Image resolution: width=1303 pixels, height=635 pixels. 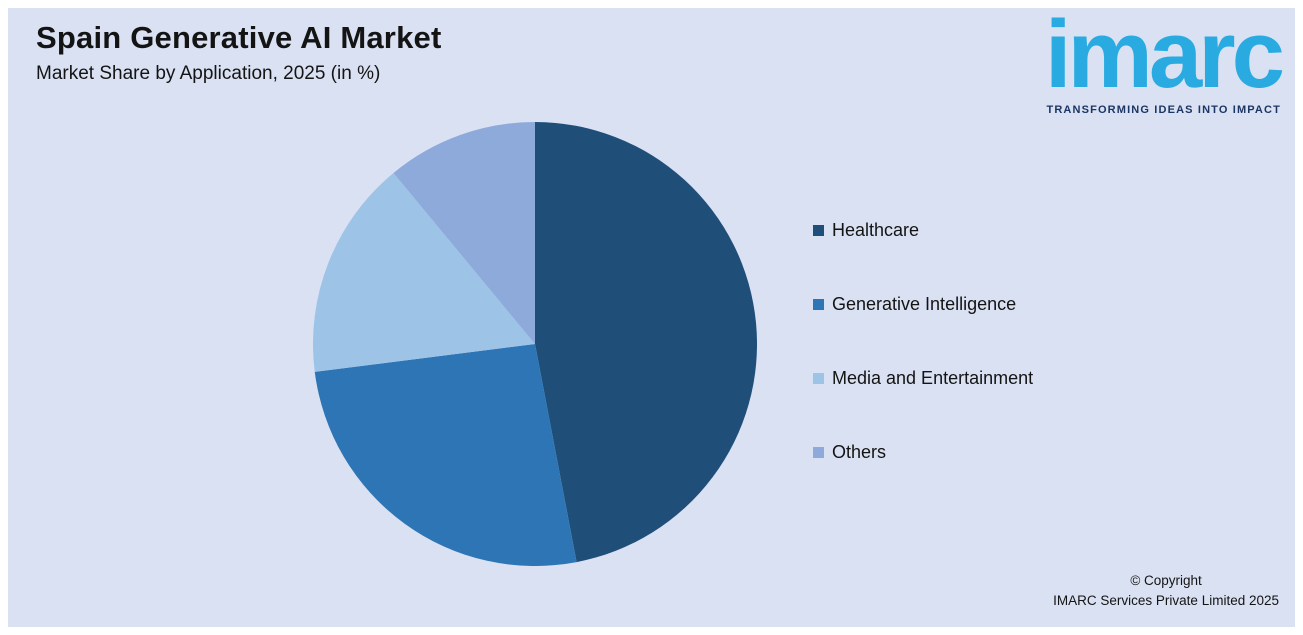 I want to click on legend-label-media-and-entertainment: Media and Entertainment, so click(x=933, y=377).